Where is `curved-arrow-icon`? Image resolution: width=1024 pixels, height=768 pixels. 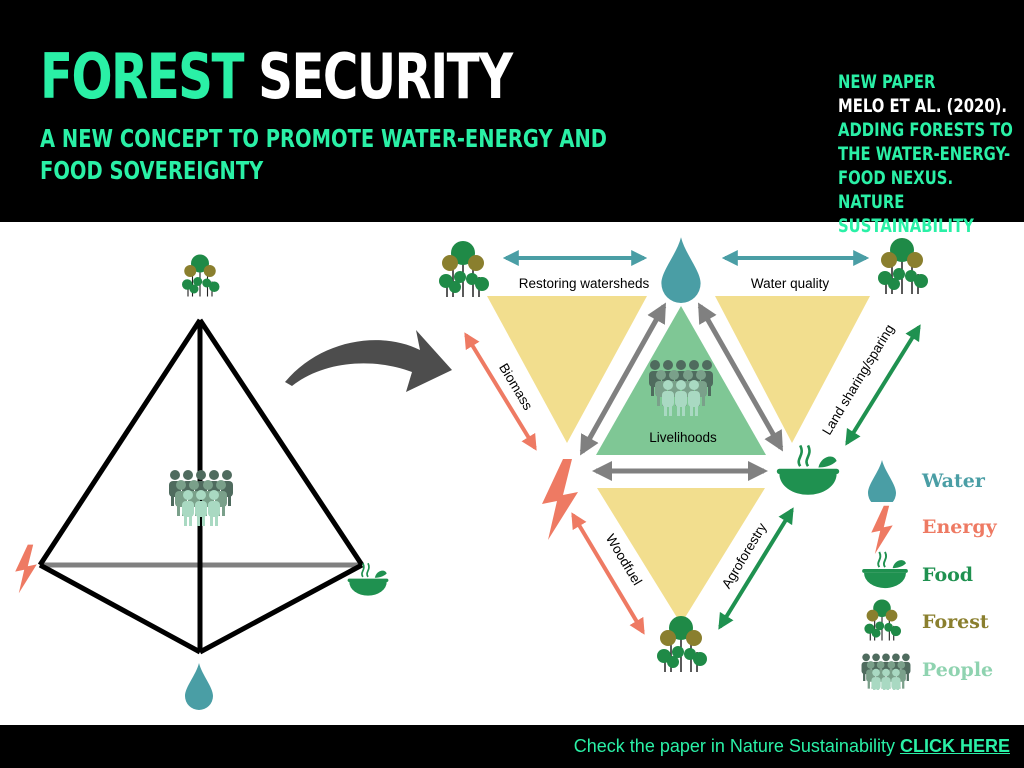
curved-arrow-icon is located at coordinates (368, 361).